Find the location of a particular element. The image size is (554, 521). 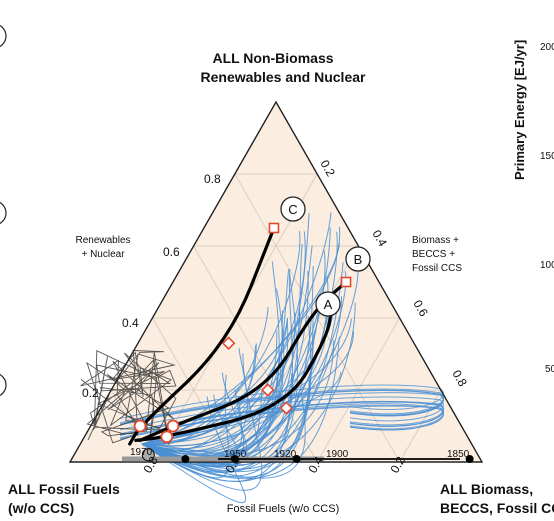

right-axis-label-line2: BECCS + is located at coordinates (433, 254).